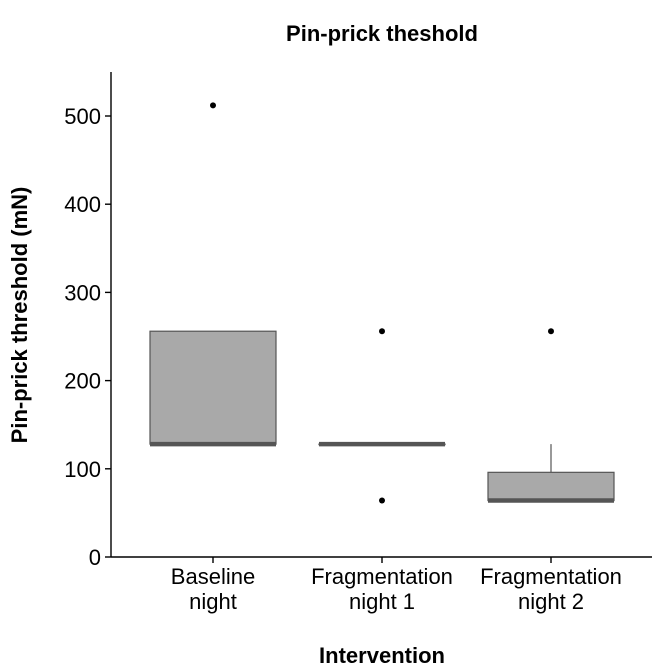  I want to click on y-tick-label: 300, so click(82, 292).